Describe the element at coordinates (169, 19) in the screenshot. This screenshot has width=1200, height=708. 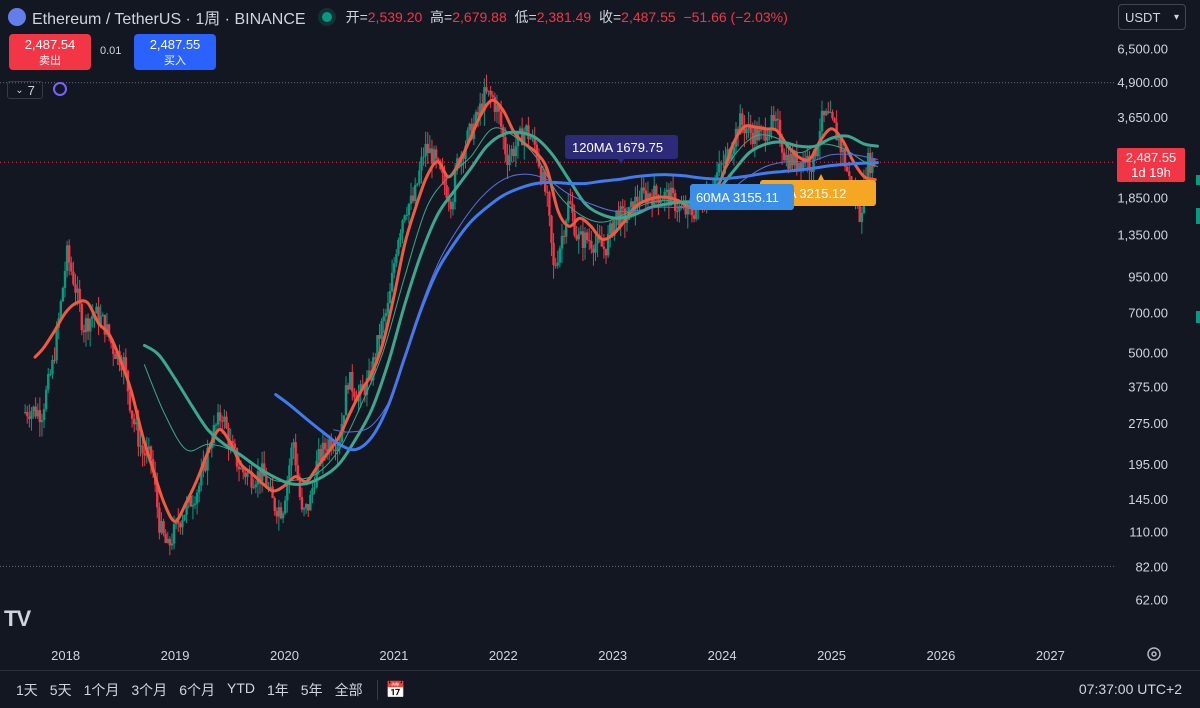
I see `symbol-title: Ethereum / TetherUS · 1周 · BINANCE` at that location.